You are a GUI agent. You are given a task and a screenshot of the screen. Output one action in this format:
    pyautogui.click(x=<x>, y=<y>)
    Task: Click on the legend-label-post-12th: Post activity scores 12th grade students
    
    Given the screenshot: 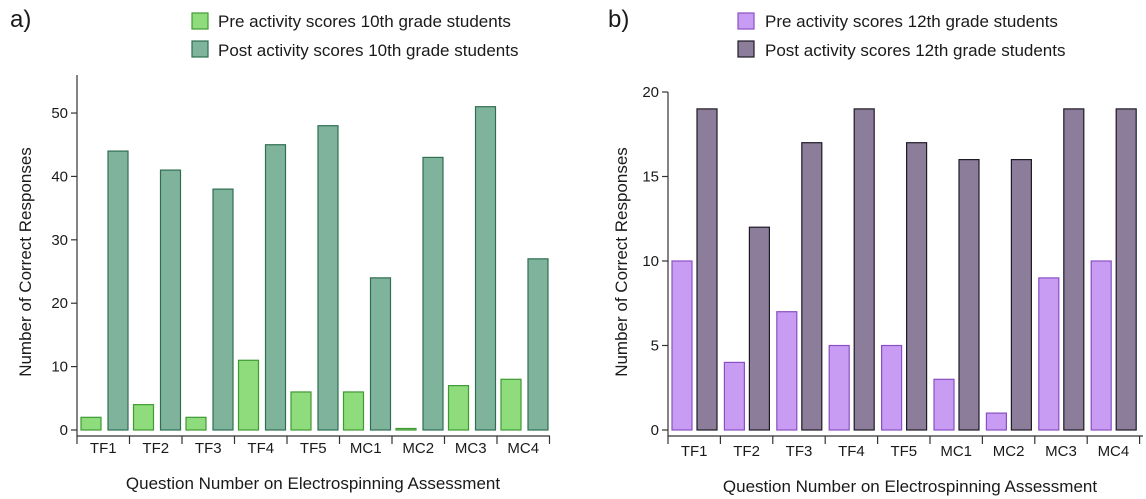 What is the action you would take?
    pyautogui.click(x=915, y=50)
    